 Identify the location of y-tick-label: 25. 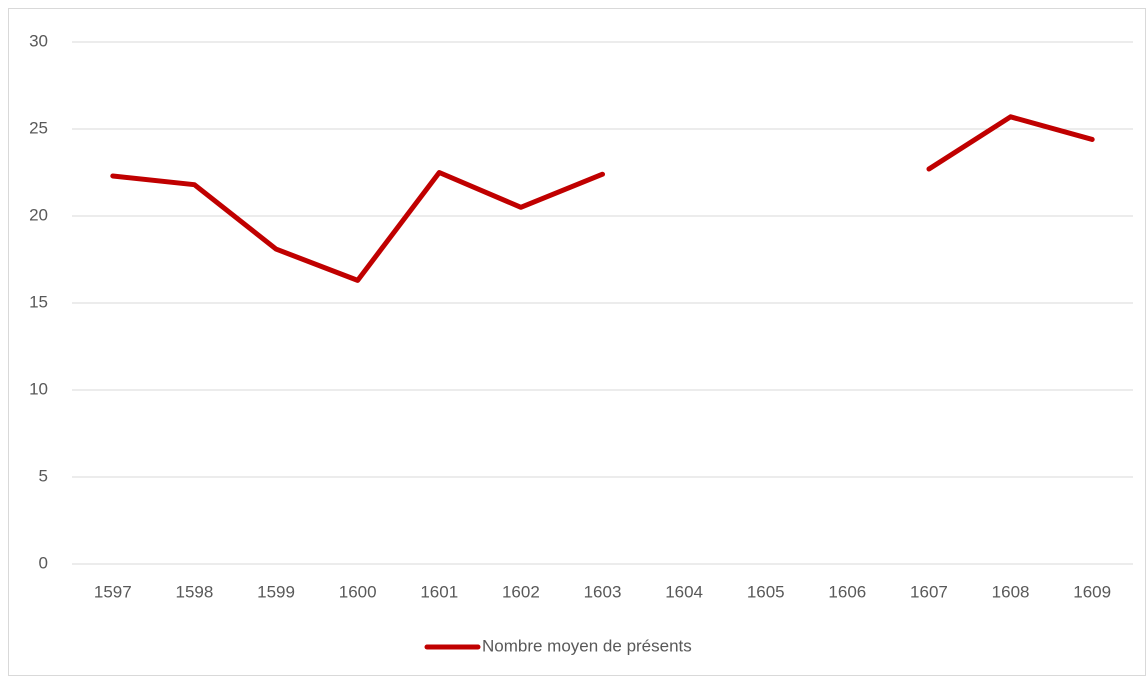
(38, 127).